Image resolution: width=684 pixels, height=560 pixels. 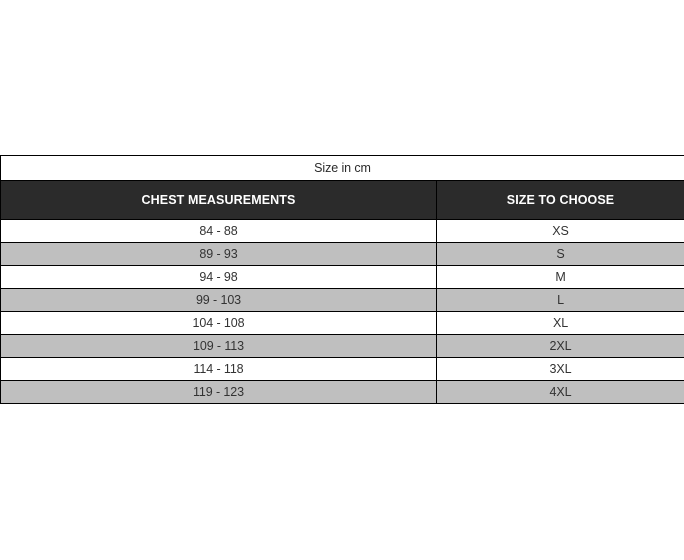 I want to click on cell-chest-measurement: 119 - 123, so click(x=218, y=392).